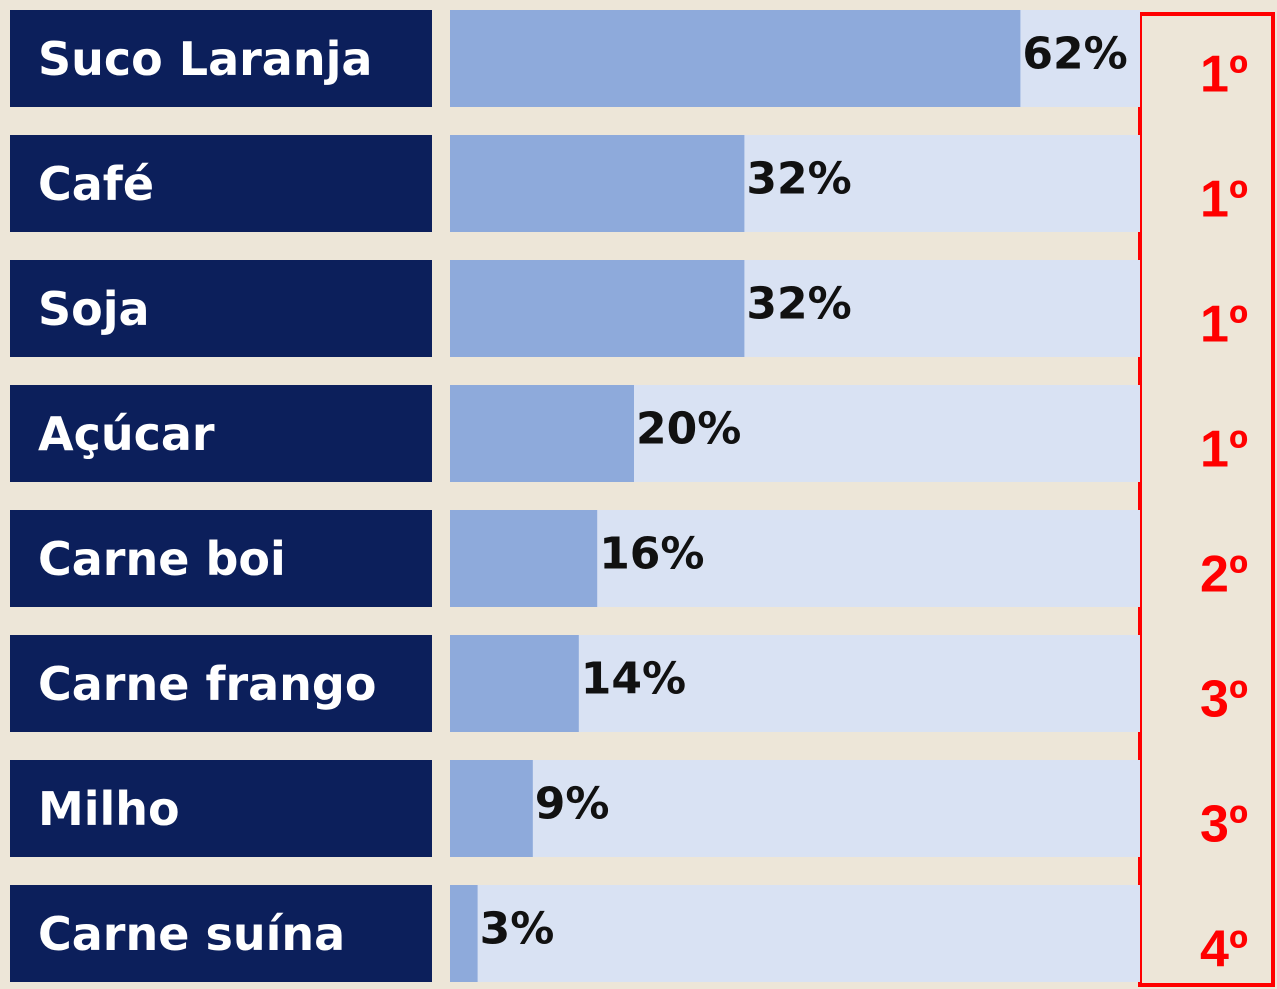 The image size is (1277, 989). Describe the element at coordinates (517, 929) in the screenshot. I see `value-label: 3%` at that location.